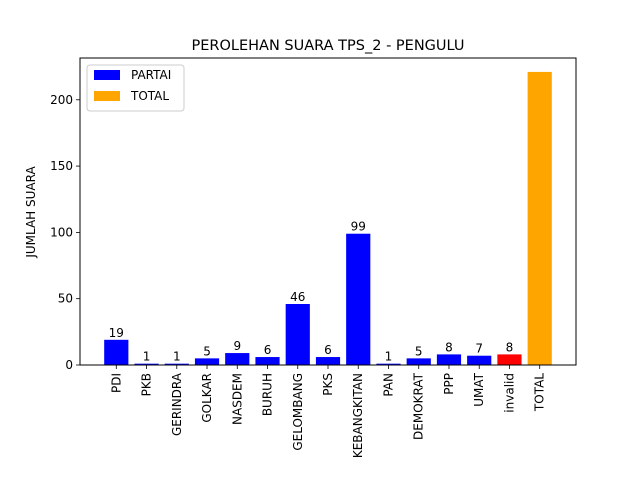  Describe the element at coordinates (449, 359) in the screenshot. I see `bar-ppp` at that location.